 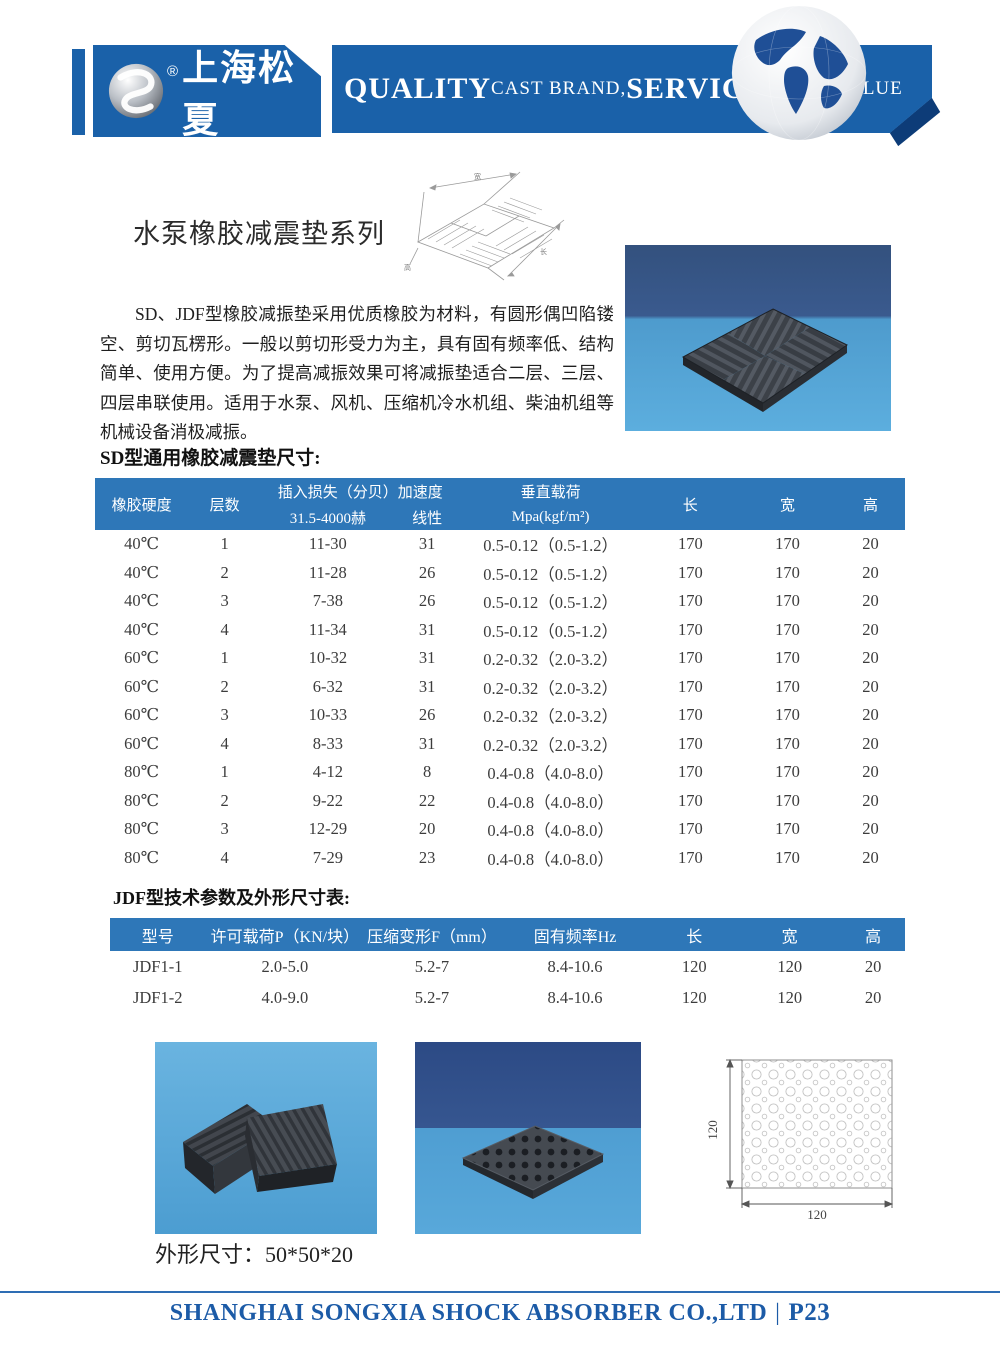 I want to click on table-cell: 26, so click(x=427, y=601).